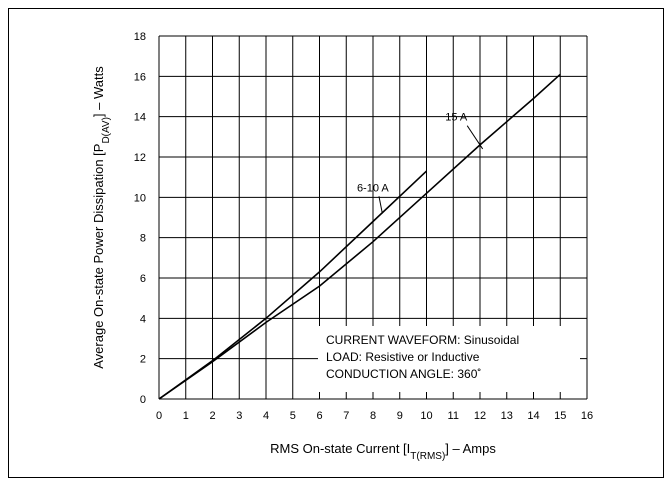 The image size is (672, 480). What do you see at coordinates (420, 163) in the screenshot?
I see `annotations: 6-10 A 15 A` at bounding box center [420, 163].